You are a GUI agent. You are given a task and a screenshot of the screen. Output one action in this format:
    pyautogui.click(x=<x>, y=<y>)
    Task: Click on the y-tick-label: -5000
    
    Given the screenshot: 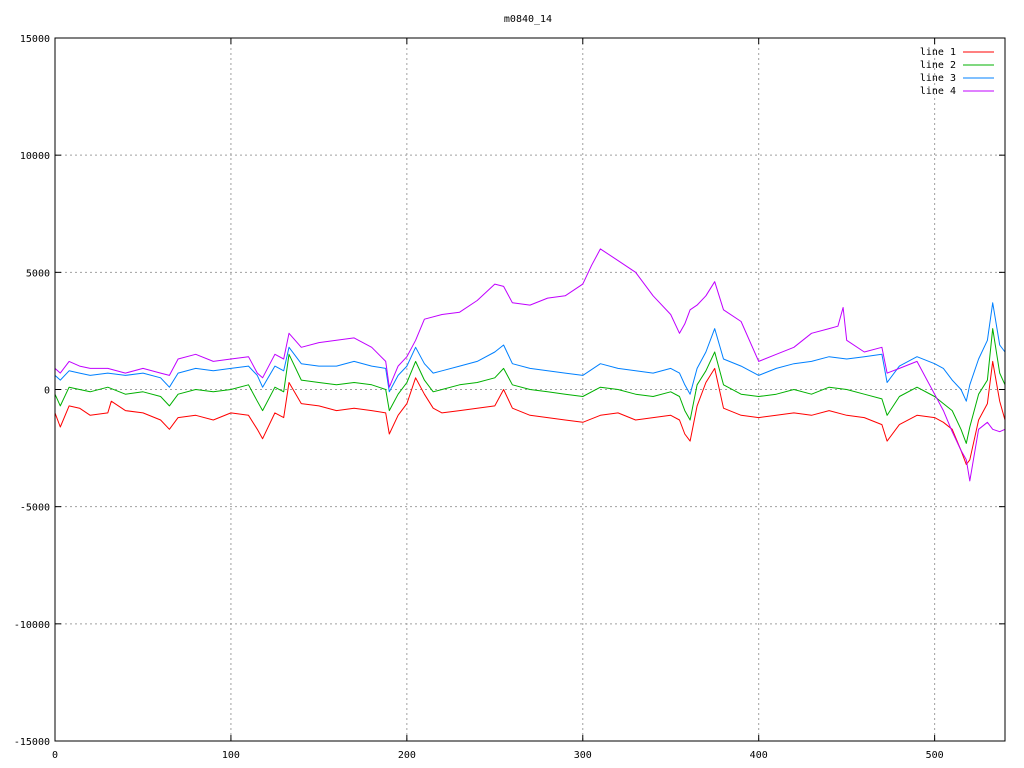 What is the action you would take?
    pyautogui.click(x=35, y=508)
    